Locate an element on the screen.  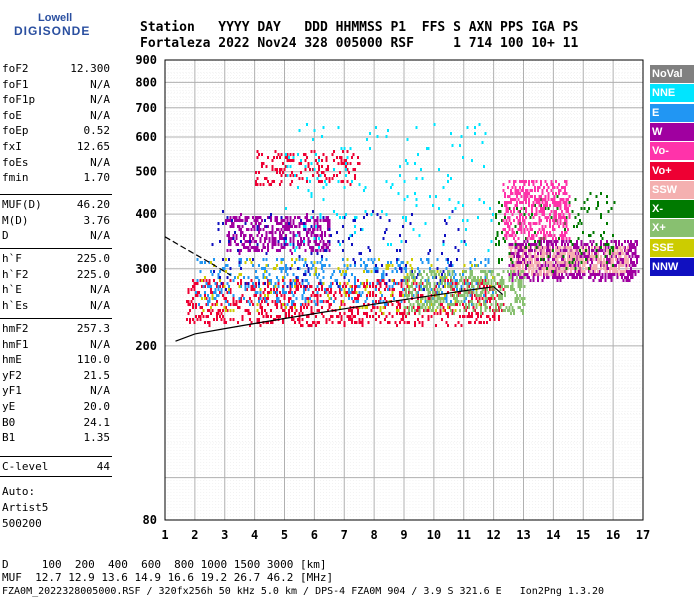
param-row: D N/A is located at coordinates (56, 235).